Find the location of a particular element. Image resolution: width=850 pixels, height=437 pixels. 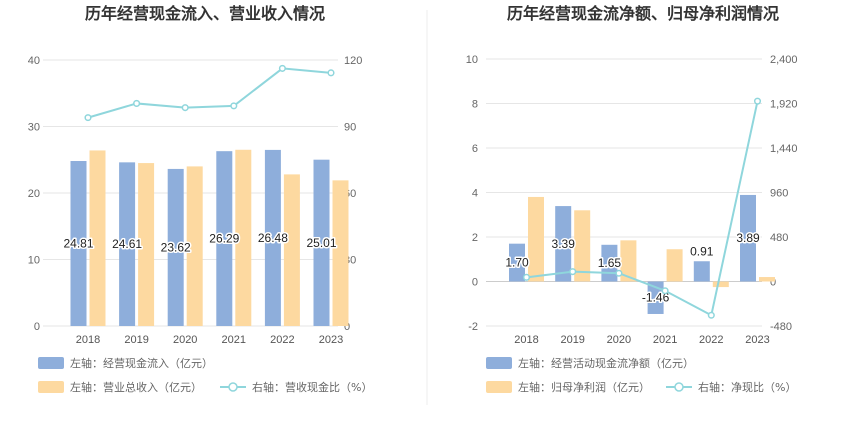

left-axis-tick-label: 8 is located at coordinates (475, 105).